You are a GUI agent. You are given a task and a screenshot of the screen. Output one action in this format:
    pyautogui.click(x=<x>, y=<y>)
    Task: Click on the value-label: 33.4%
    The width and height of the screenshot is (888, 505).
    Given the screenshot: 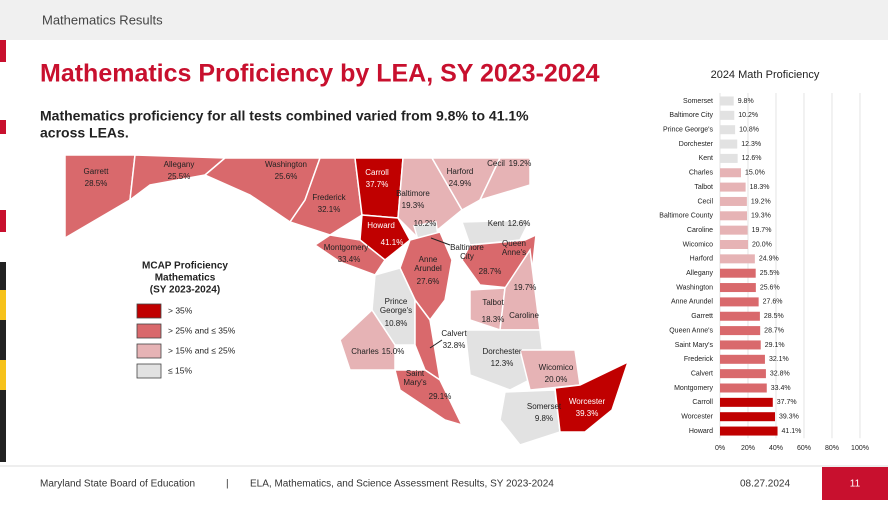 What is the action you would take?
    pyautogui.click(x=781, y=388)
    